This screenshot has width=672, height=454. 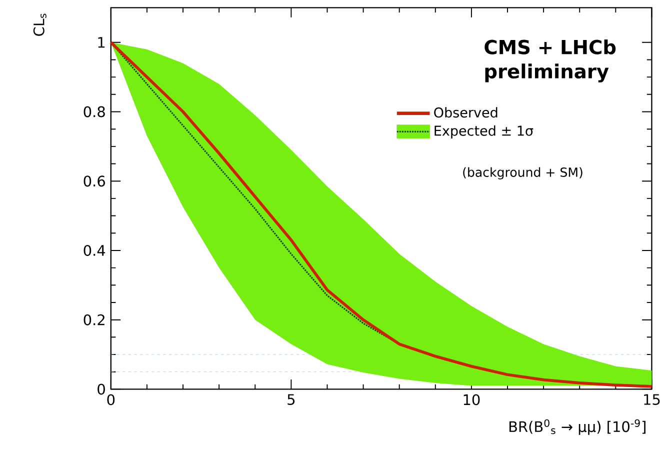 What do you see at coordinates (94, 112) in the screenshot?
I see `y-tick-label: 0.8` at bounding box center [94, 112].